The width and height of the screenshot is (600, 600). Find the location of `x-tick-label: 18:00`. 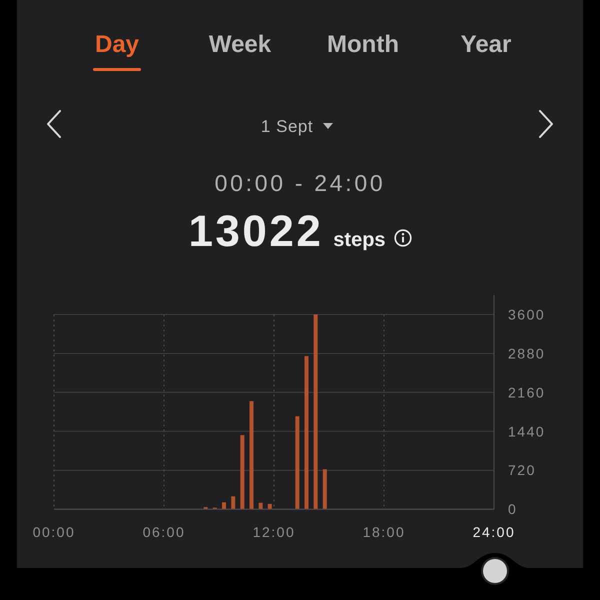

x-tick-label: 18:00 is located at coordinates (384, 532).